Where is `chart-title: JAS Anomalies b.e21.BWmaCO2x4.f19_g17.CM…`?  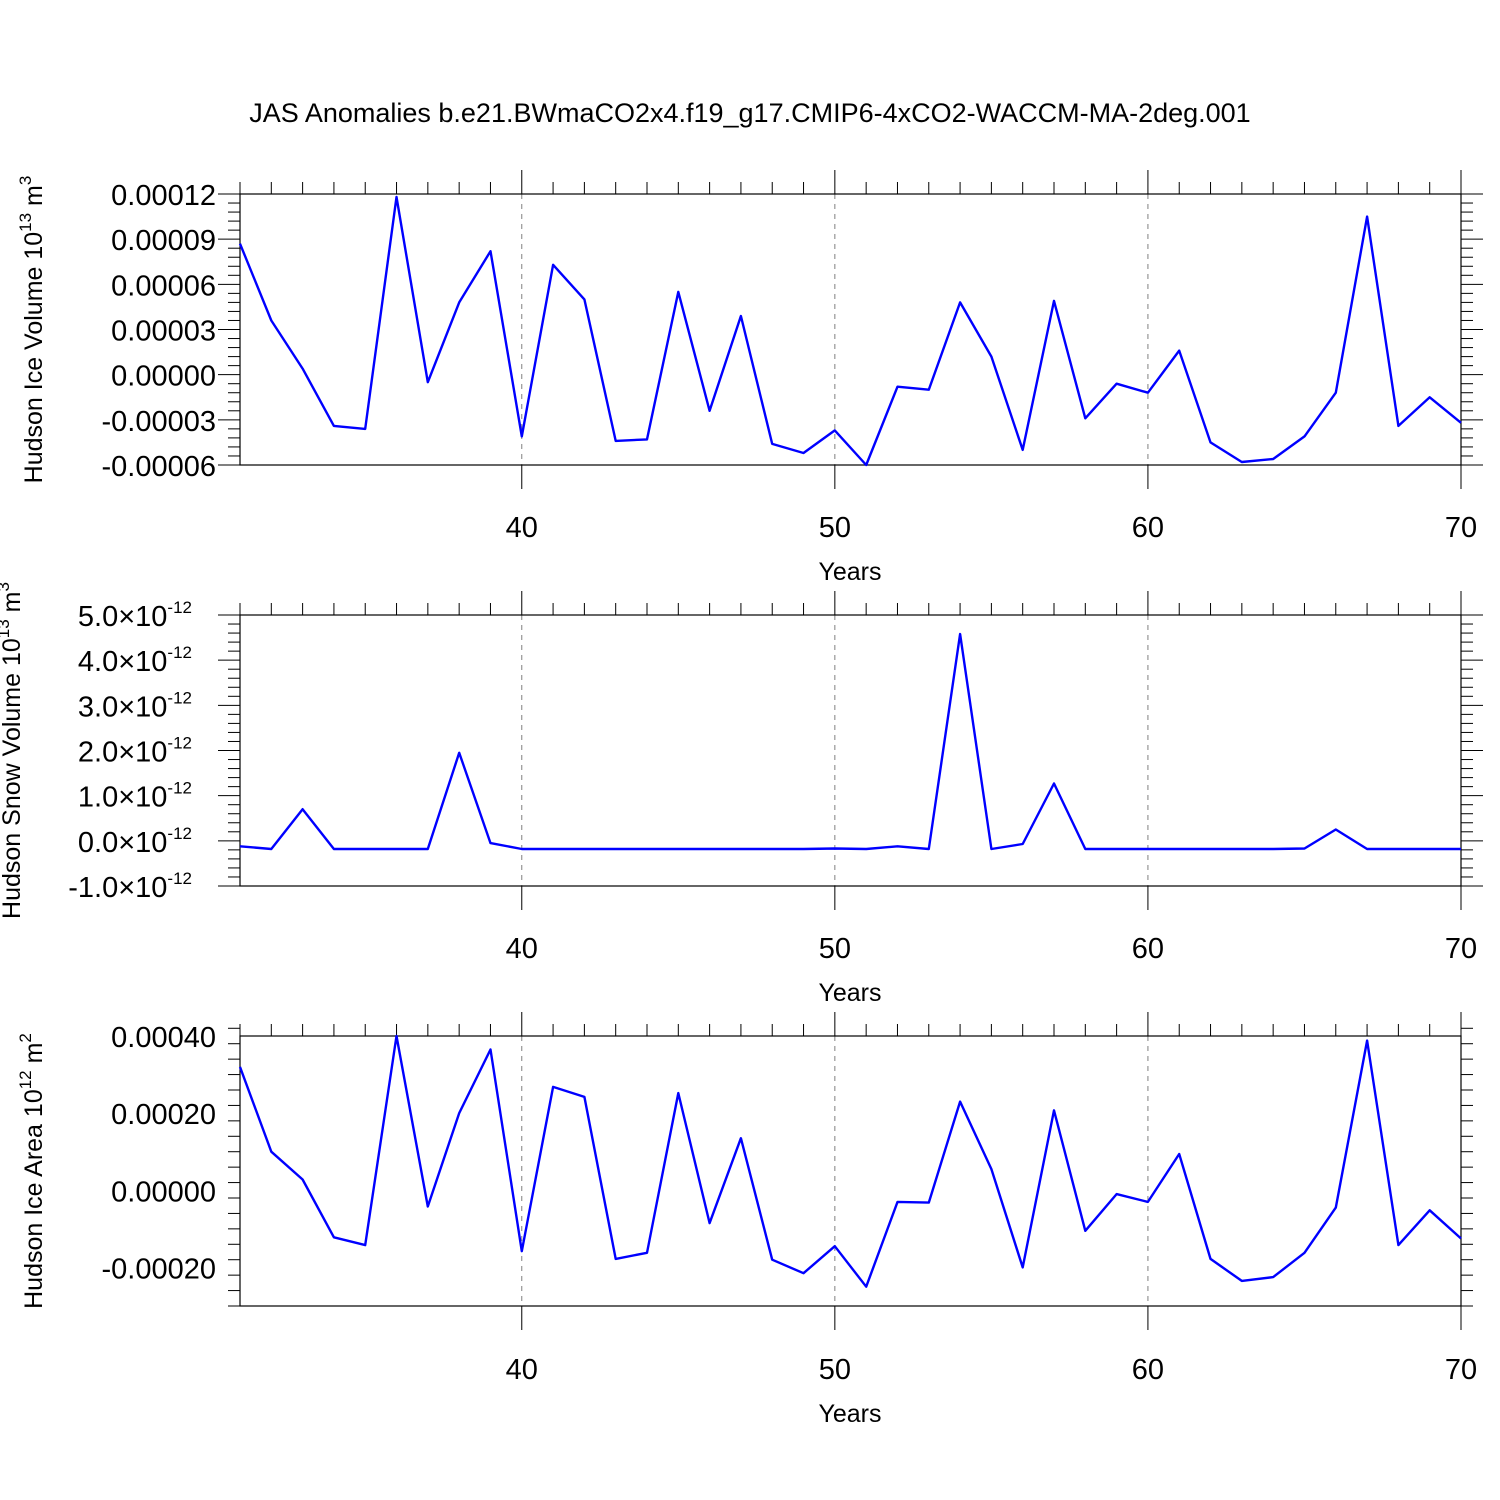 chart-title: JAS Anomalies b.e21.BWmaCO2x4.f19_g17.CM… is located at coordinates (749, 113).